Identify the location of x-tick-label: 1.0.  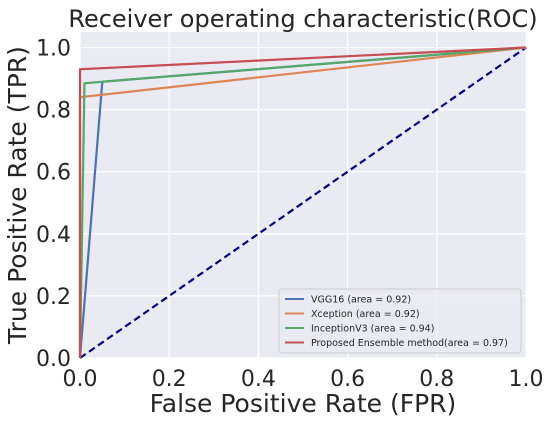
(526, 379).